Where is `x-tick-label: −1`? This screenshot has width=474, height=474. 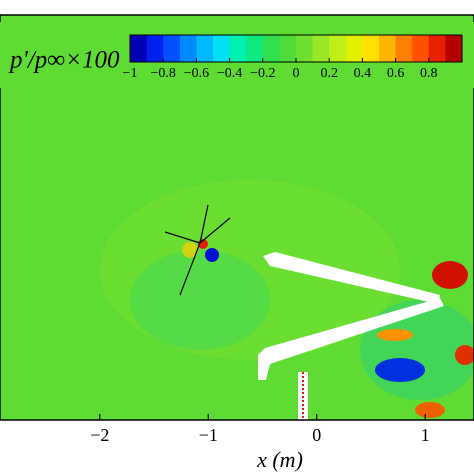 x-tick-label: −1 is located at coordinates (208, 435).